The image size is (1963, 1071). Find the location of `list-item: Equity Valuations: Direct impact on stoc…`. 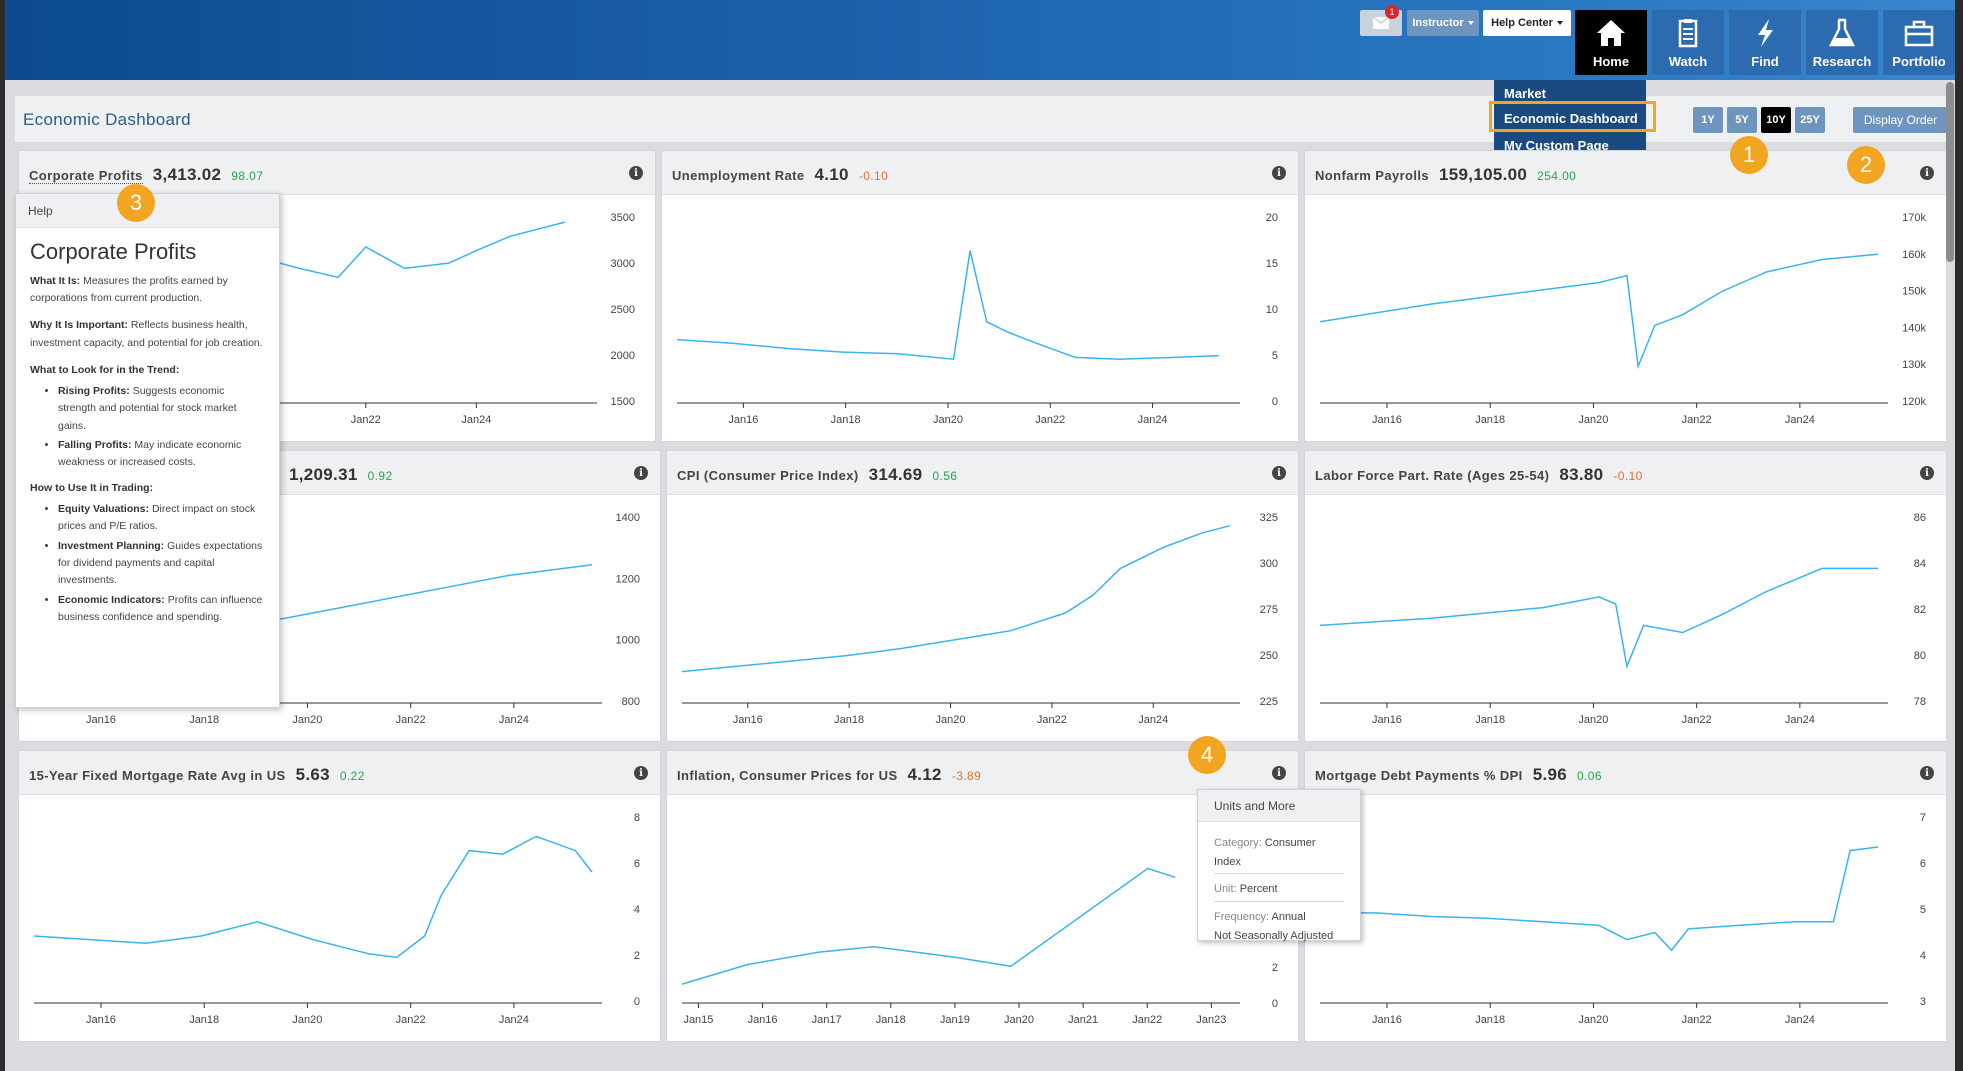

list-item: Equity Valuations: Direct impact on stoc… is located at coordinates (161, 518).